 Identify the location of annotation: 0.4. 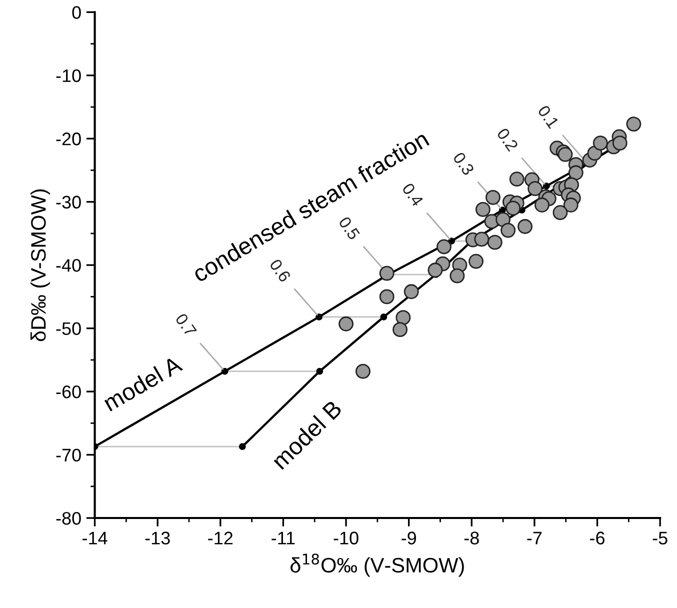
(413, 195).